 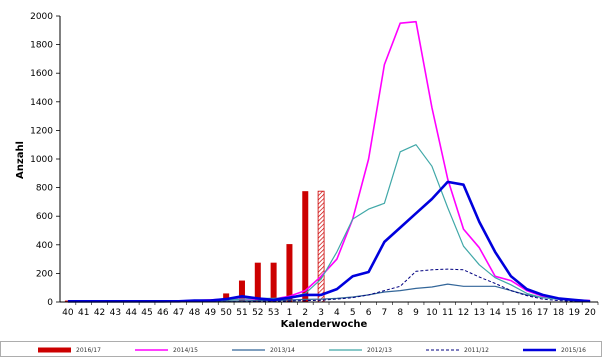 I want to click on x-tick-label: 20, so click(x=590, y=313).